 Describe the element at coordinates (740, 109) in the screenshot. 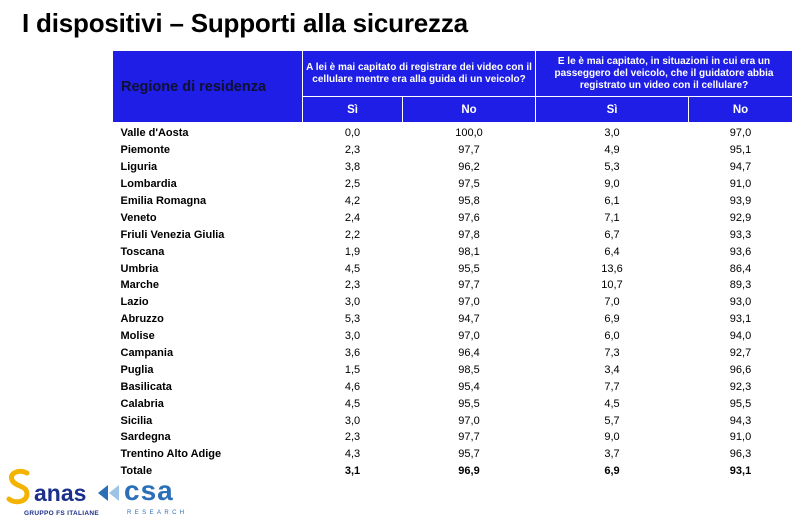

I see `q2-no-header: No` at that location.